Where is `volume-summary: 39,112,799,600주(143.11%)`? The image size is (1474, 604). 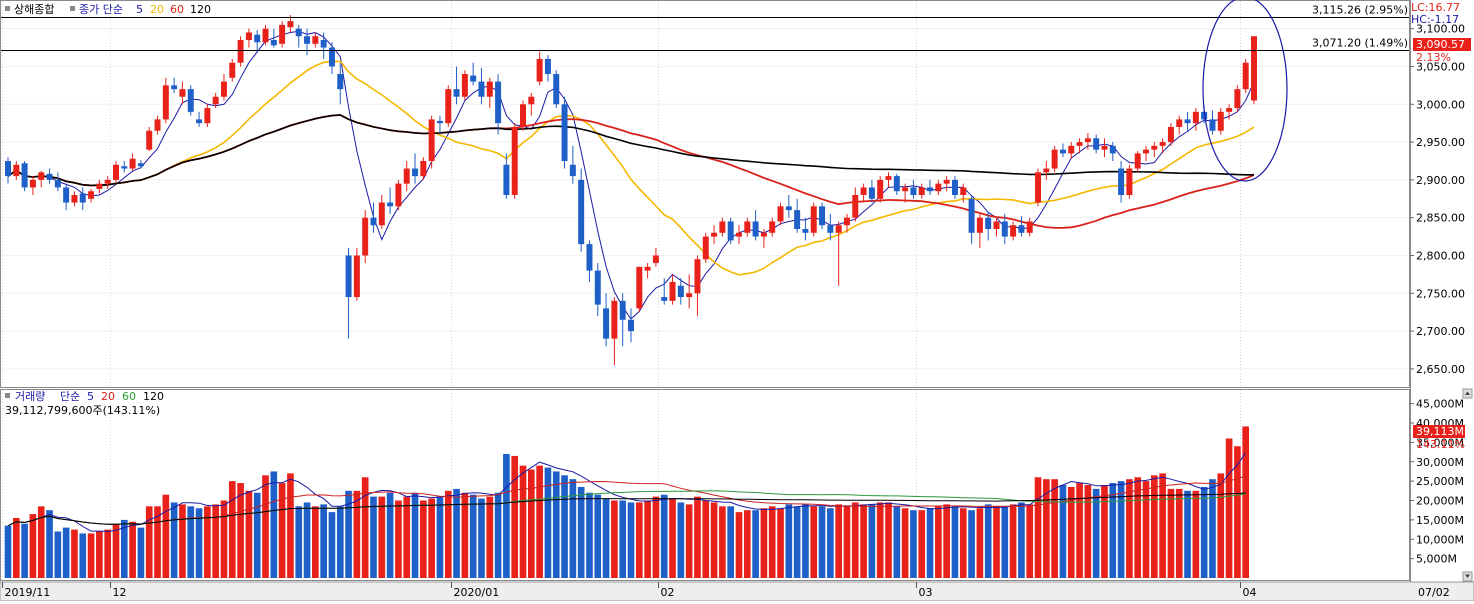 volume-summary: 39,112,799,600주(143.11%) is located at coordinates (82, 410).